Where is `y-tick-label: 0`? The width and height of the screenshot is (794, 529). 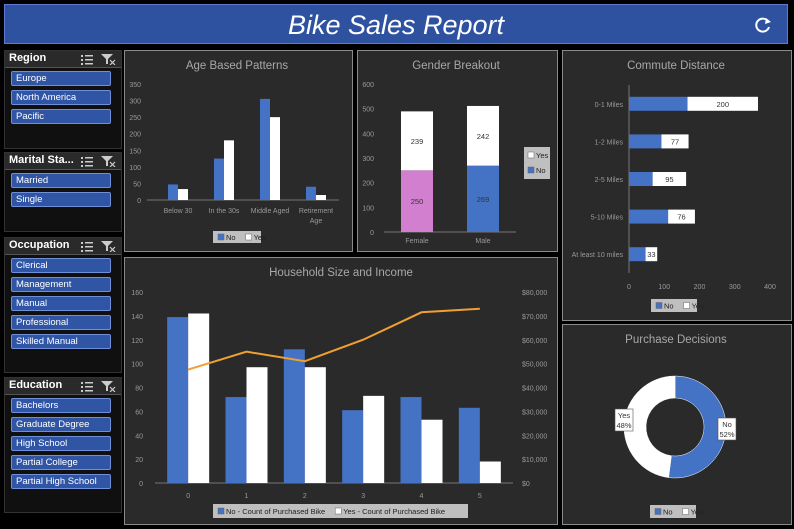 y-tick-label: 0 is located at coordinates (139, 201).